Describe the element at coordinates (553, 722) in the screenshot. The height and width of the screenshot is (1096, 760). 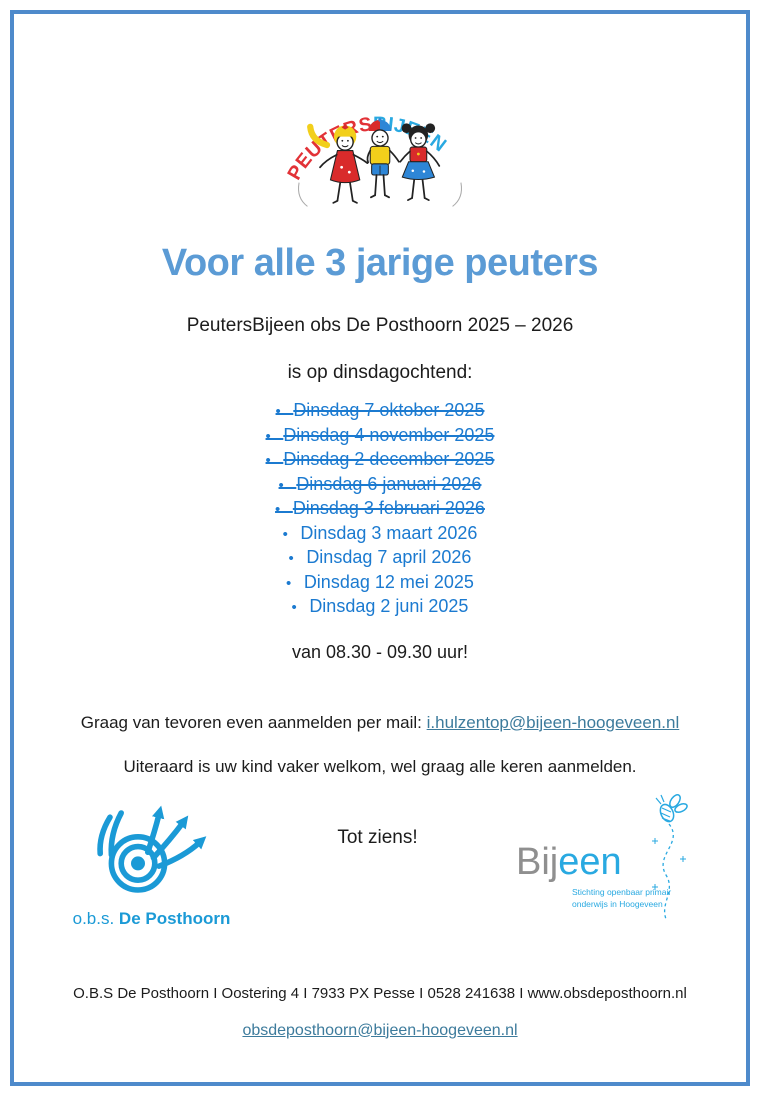
I see `signup-email-link: i.hulzentop@bijeen-hoogeveen.nl` at that location.